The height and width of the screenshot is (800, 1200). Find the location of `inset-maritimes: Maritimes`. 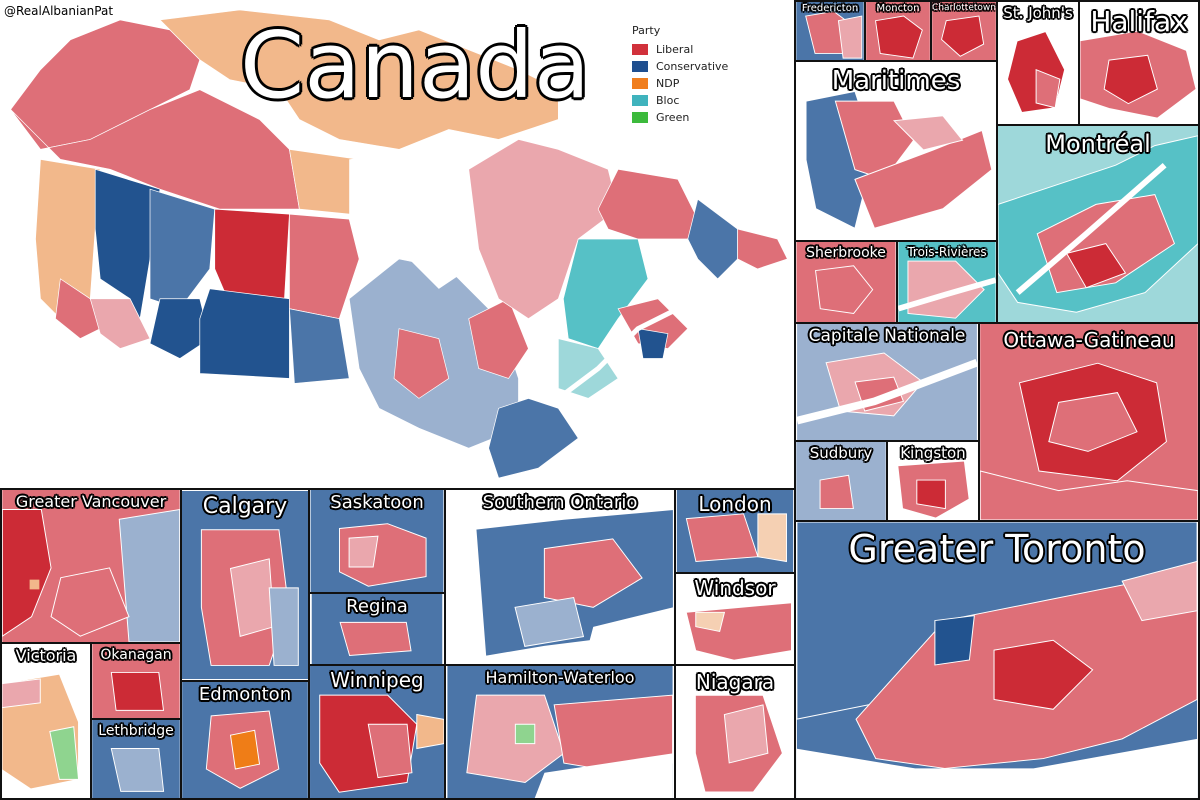

inset-maritimes: Maritimes is located at coordinates (896, 151).